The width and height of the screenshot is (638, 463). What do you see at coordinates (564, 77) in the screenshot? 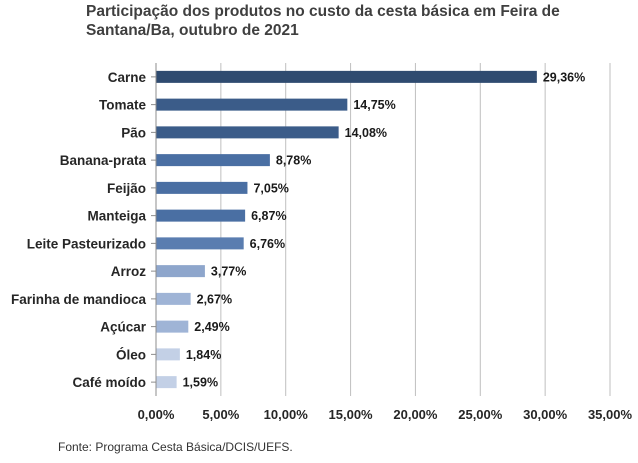
I see `value-label: 29,36%` at bounding box center [564, 77].